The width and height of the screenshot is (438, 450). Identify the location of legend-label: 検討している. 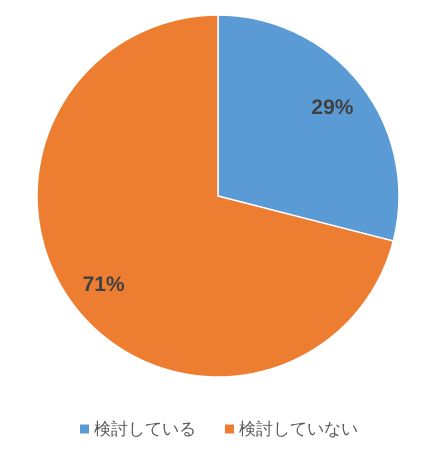
(145, 429).